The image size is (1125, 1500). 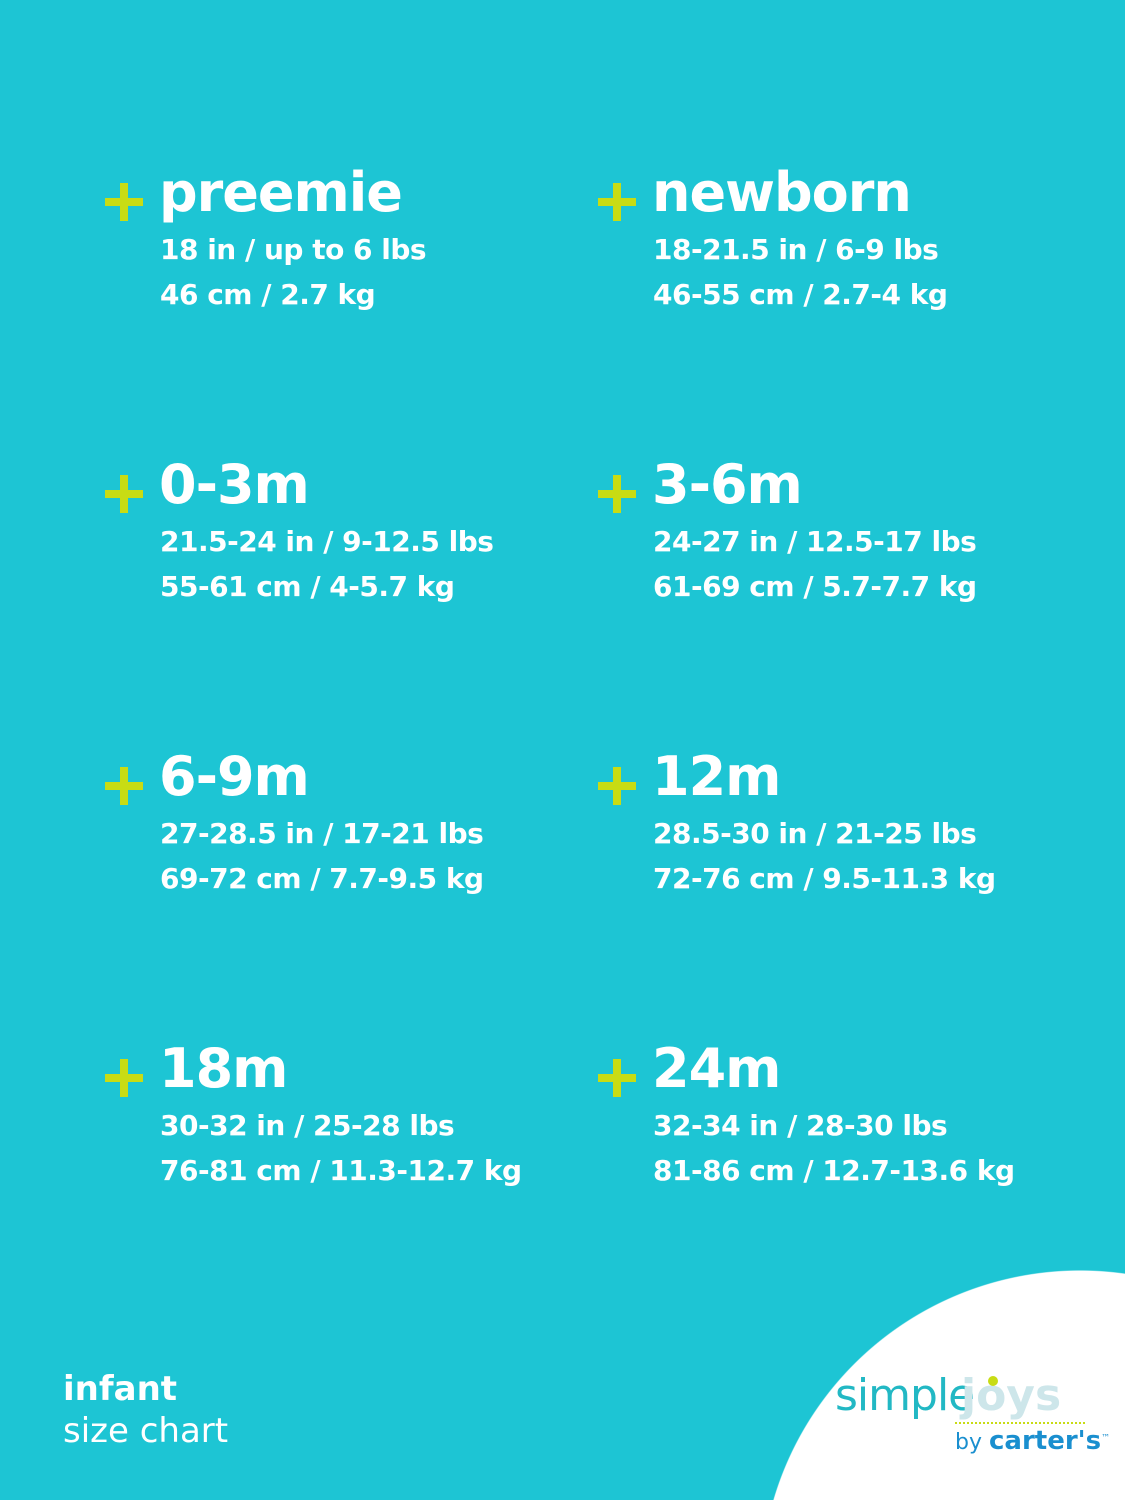 What do you see at coordinates (800, 294) in the screenshot?
I see `size-metric: 46-55 cm / 2.7-4 kg` at bounding box center [800, 294].